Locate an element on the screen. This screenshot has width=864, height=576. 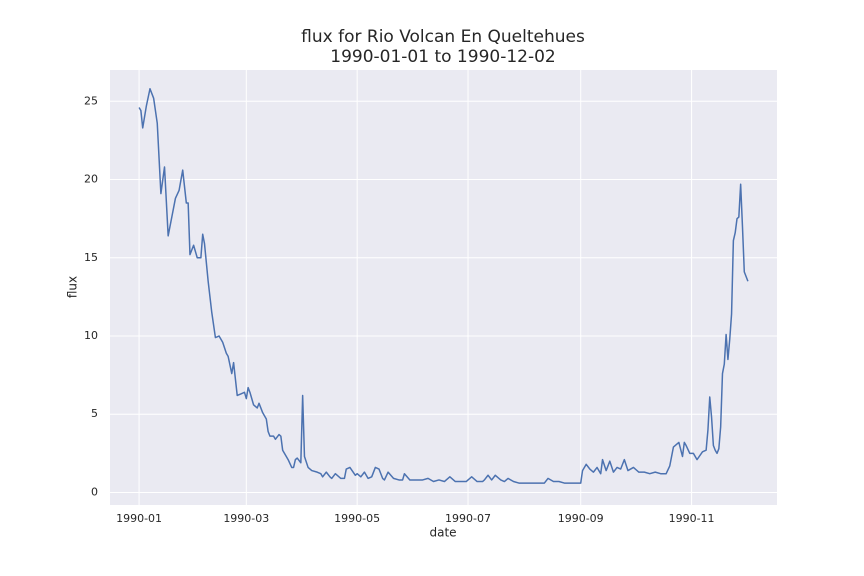
x-tick-label: 1990-11 is located at coordinates (692, 518).